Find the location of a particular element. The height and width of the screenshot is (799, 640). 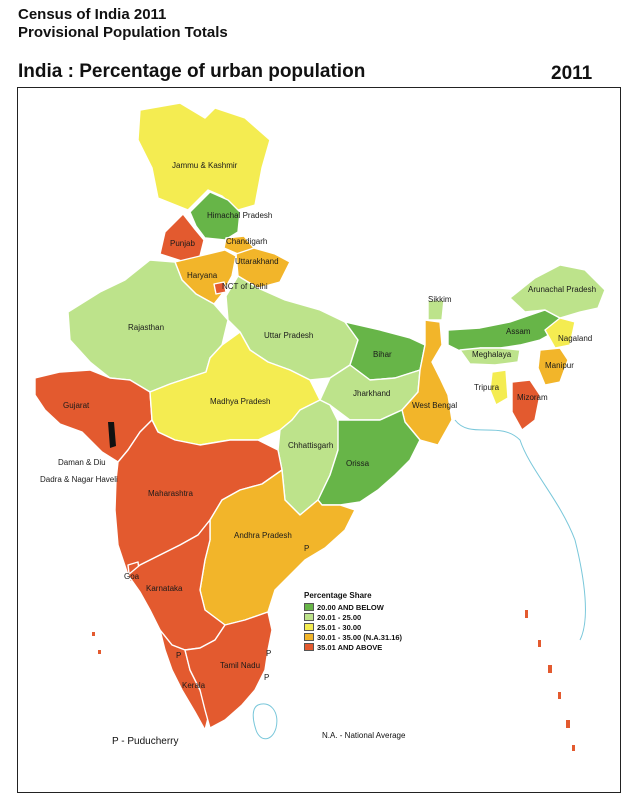

state-assam is located at coordinates (504, 331).